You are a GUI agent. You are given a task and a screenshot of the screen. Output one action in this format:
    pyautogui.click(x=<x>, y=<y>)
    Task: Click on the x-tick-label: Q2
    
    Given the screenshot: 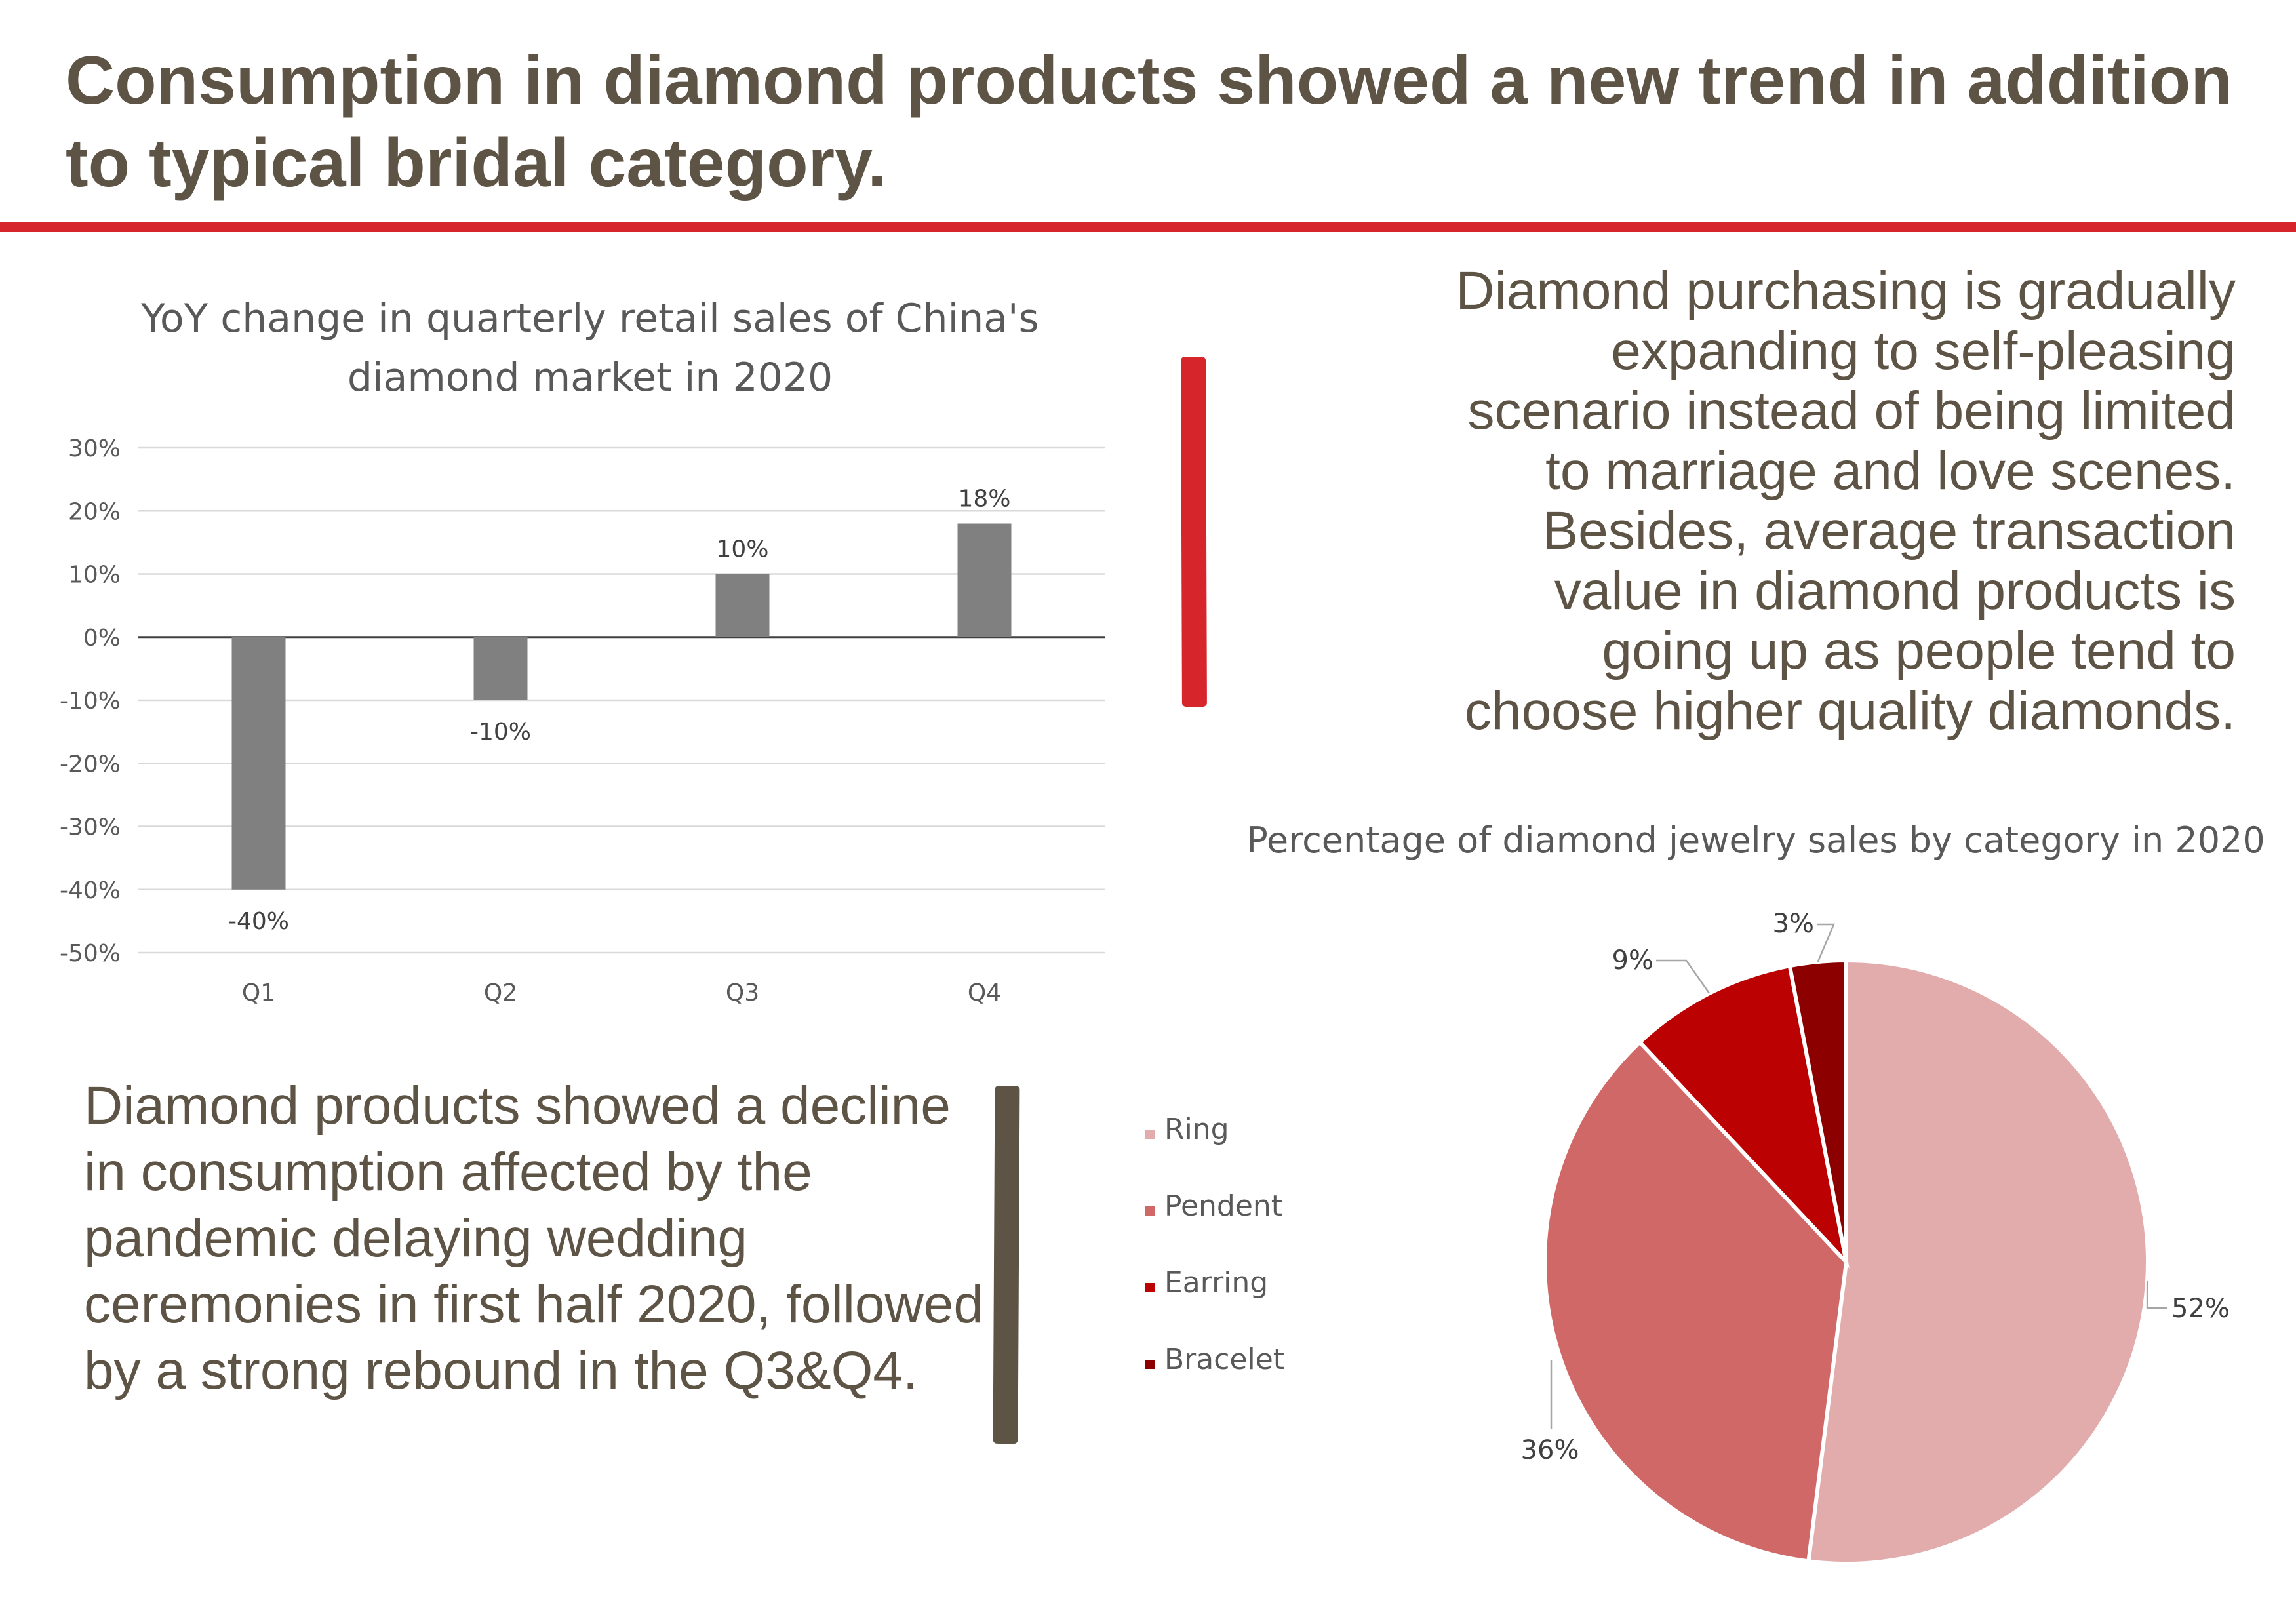 What is the action you would take?
    pyautogui.click(x=500, y=993)
    